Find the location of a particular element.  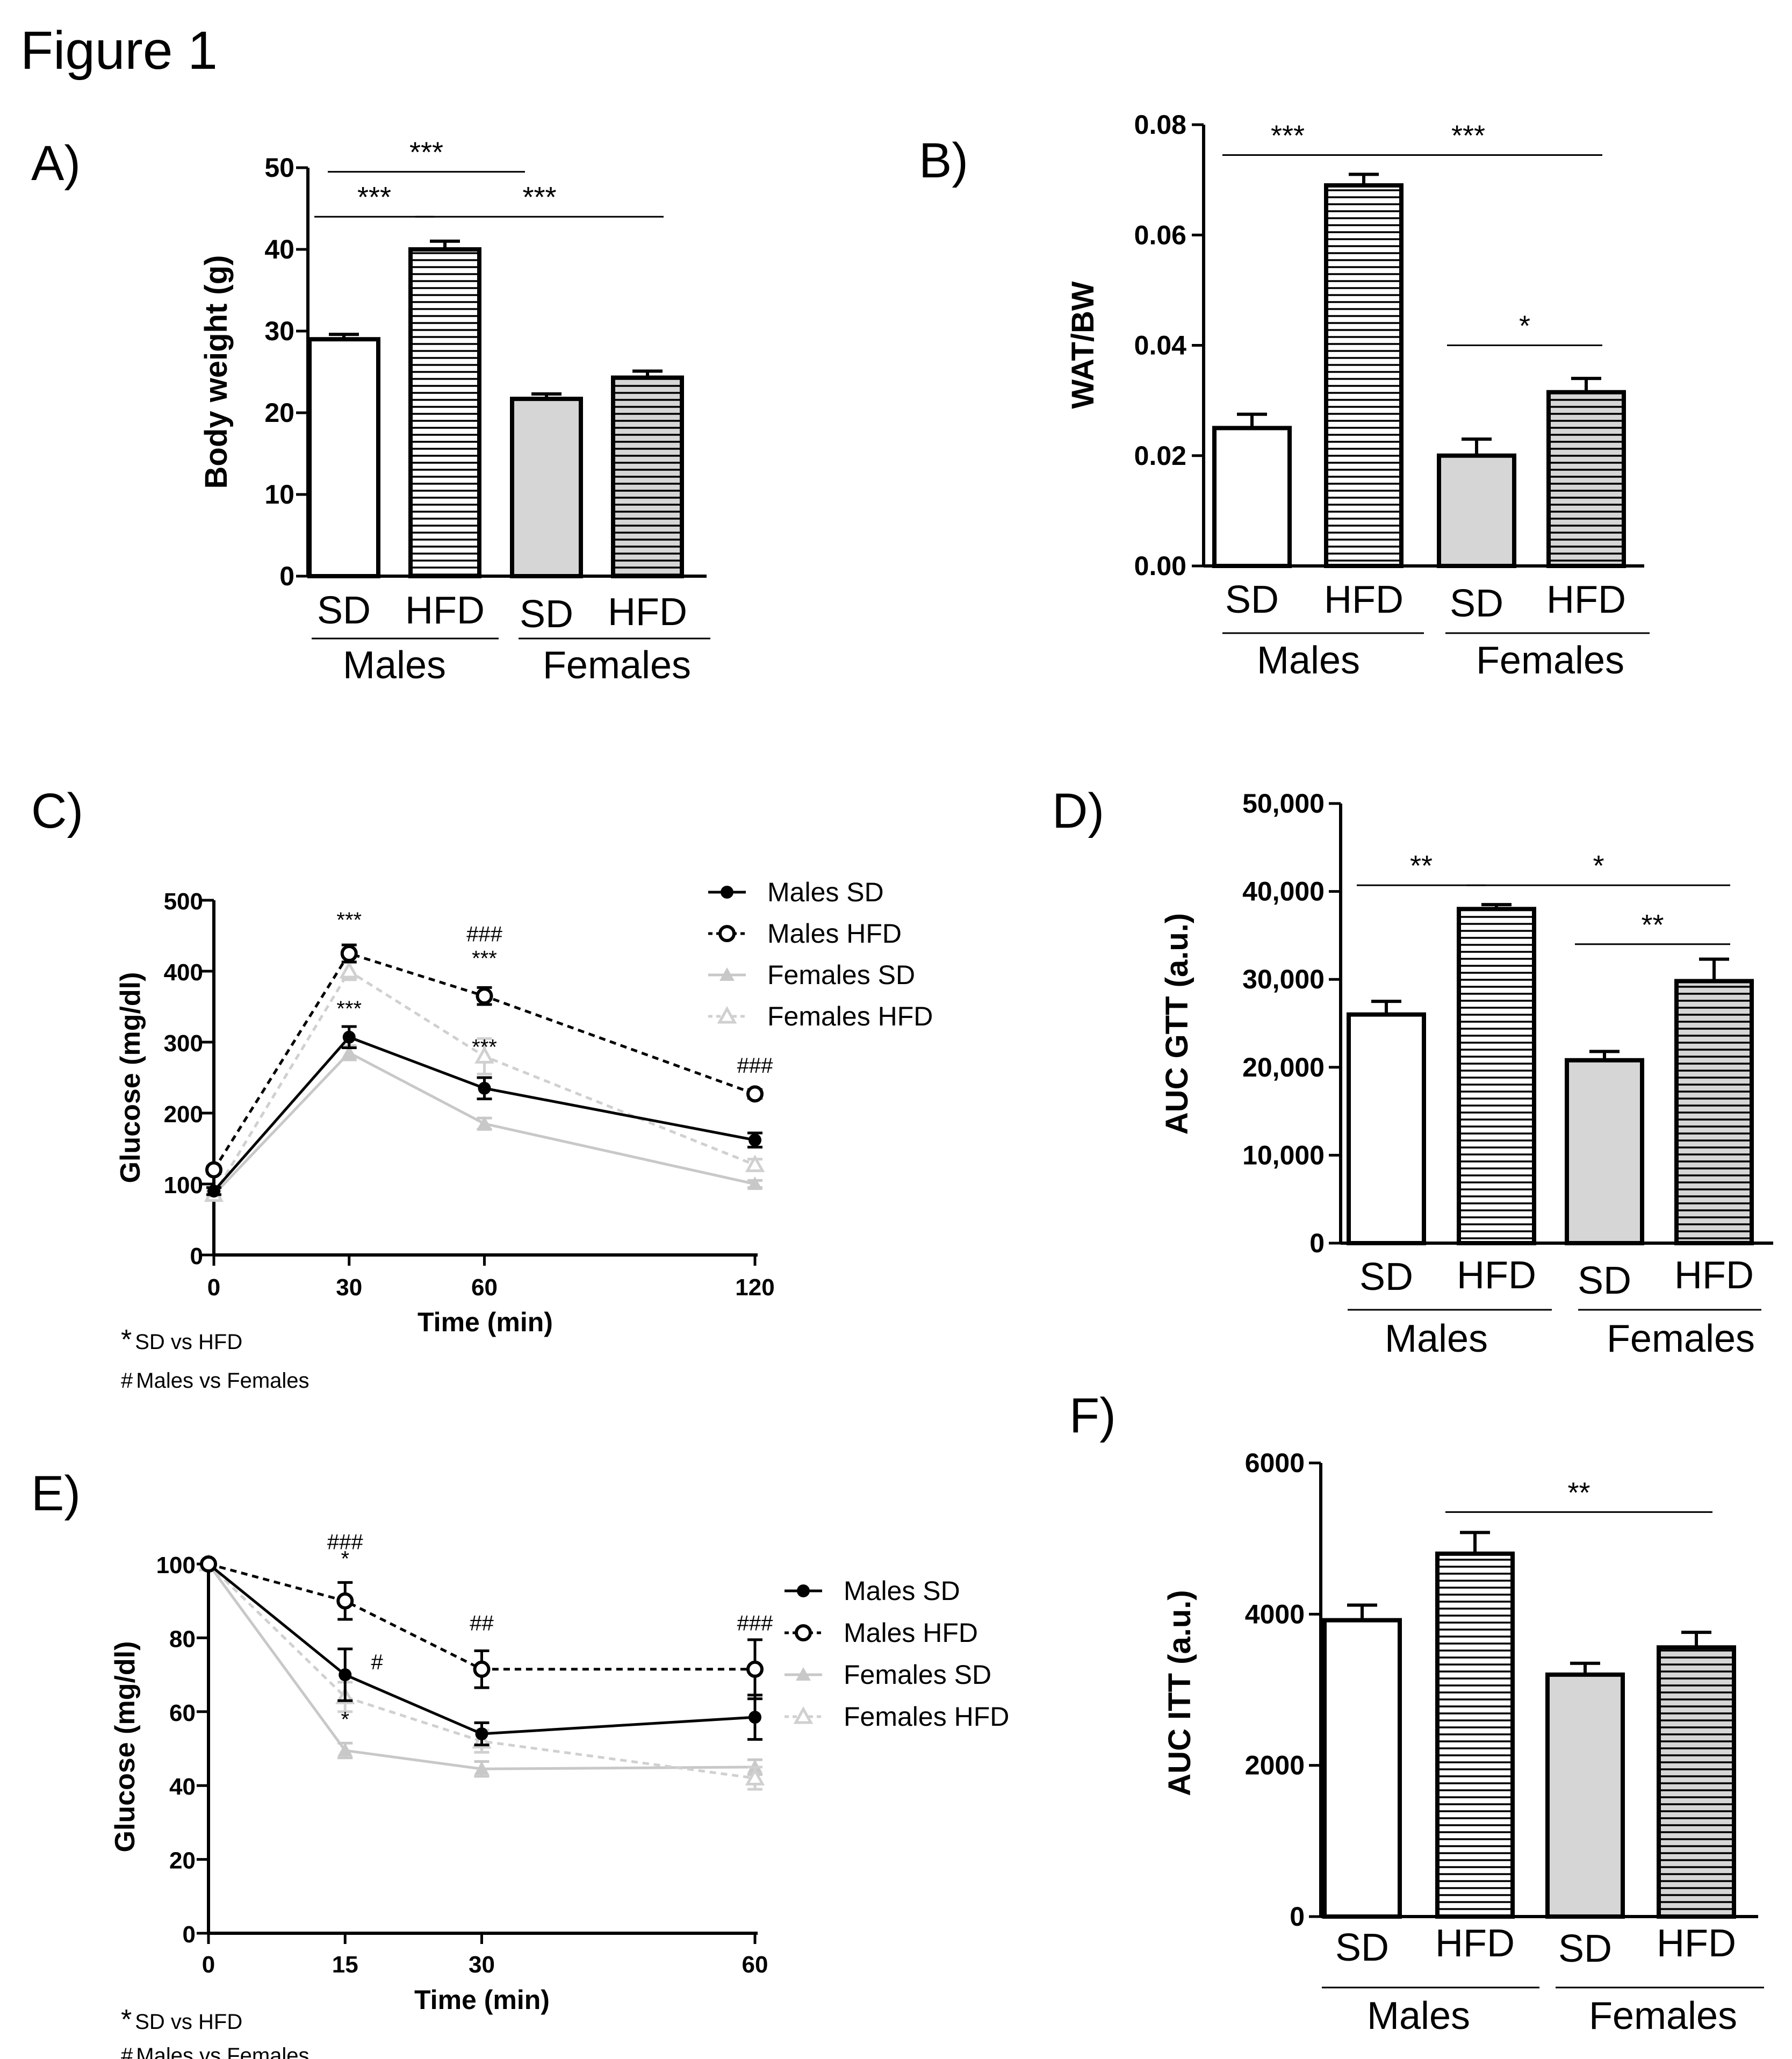

y-tick-label: 50,000 is located at coordinates (1283, 803).